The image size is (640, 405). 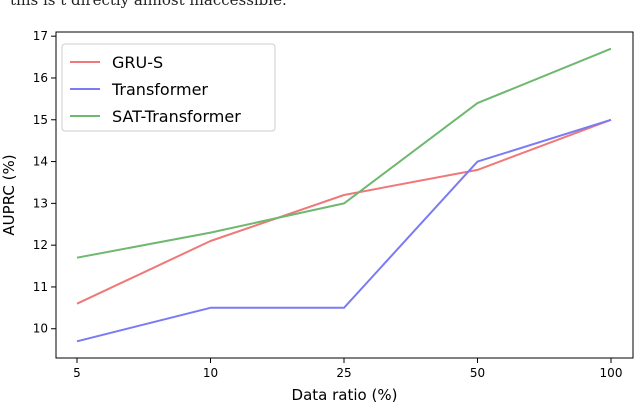 I want to click on y-tick-label: 16, so click(x=40, y=78).